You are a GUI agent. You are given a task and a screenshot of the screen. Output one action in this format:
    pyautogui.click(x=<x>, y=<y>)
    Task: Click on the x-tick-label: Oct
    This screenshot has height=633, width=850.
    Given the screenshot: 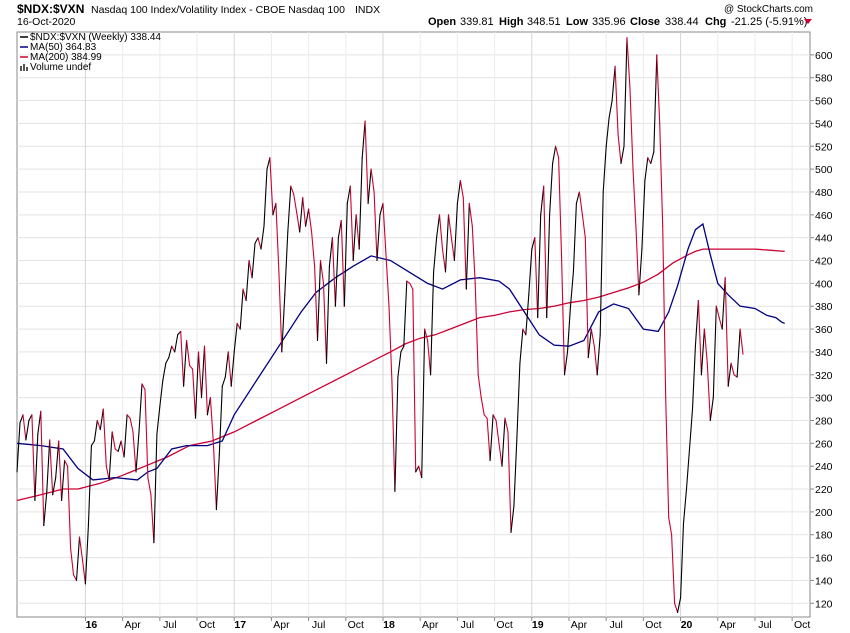 What is the action you would take?
    pyautogui.click(x=207, y=625)
    